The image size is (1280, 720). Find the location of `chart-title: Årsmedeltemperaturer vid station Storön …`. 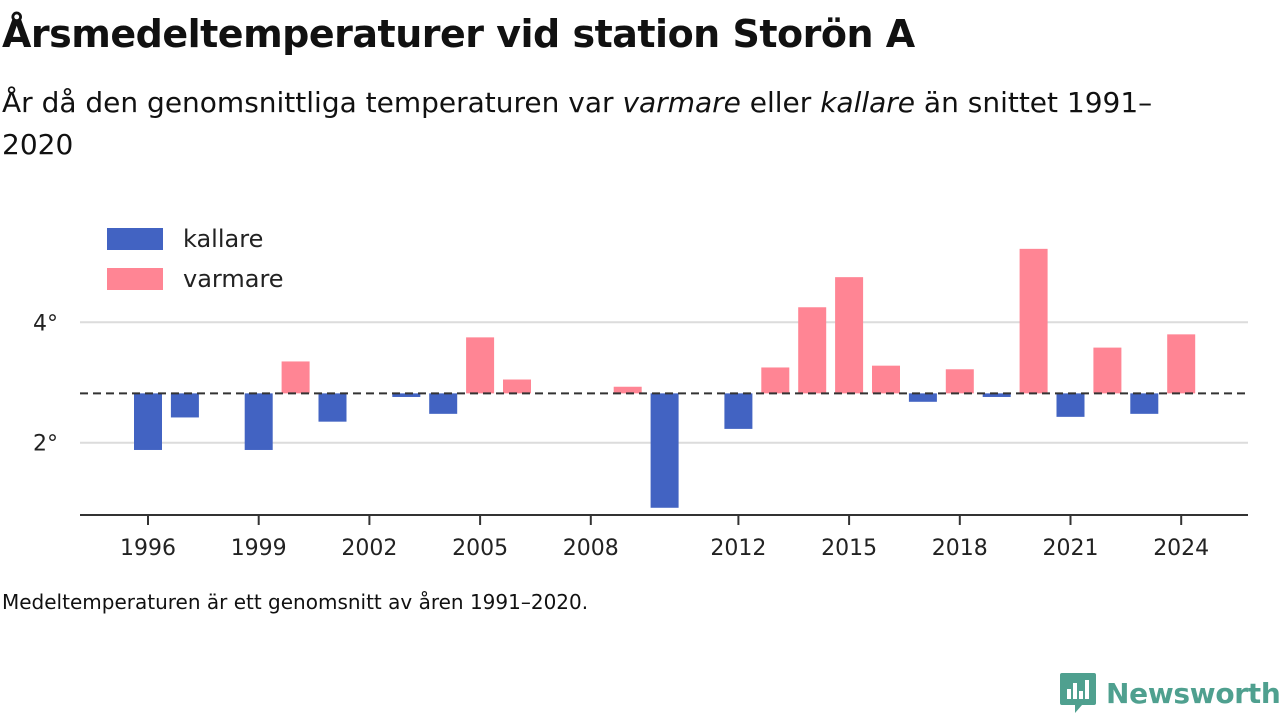

chart-title: Årsmedeltemperaturer vid station Storön … is located at coordinates (458, 34).